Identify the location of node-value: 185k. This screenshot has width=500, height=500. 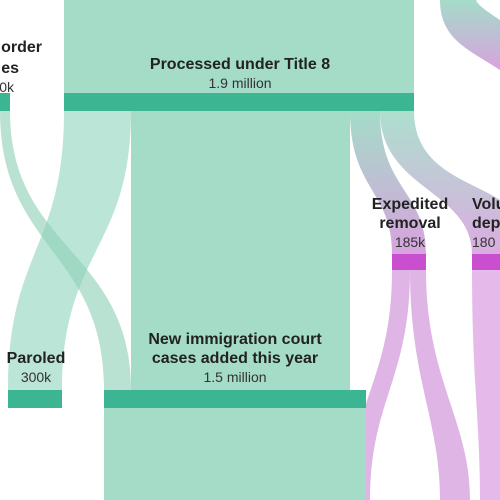
(410, 242).